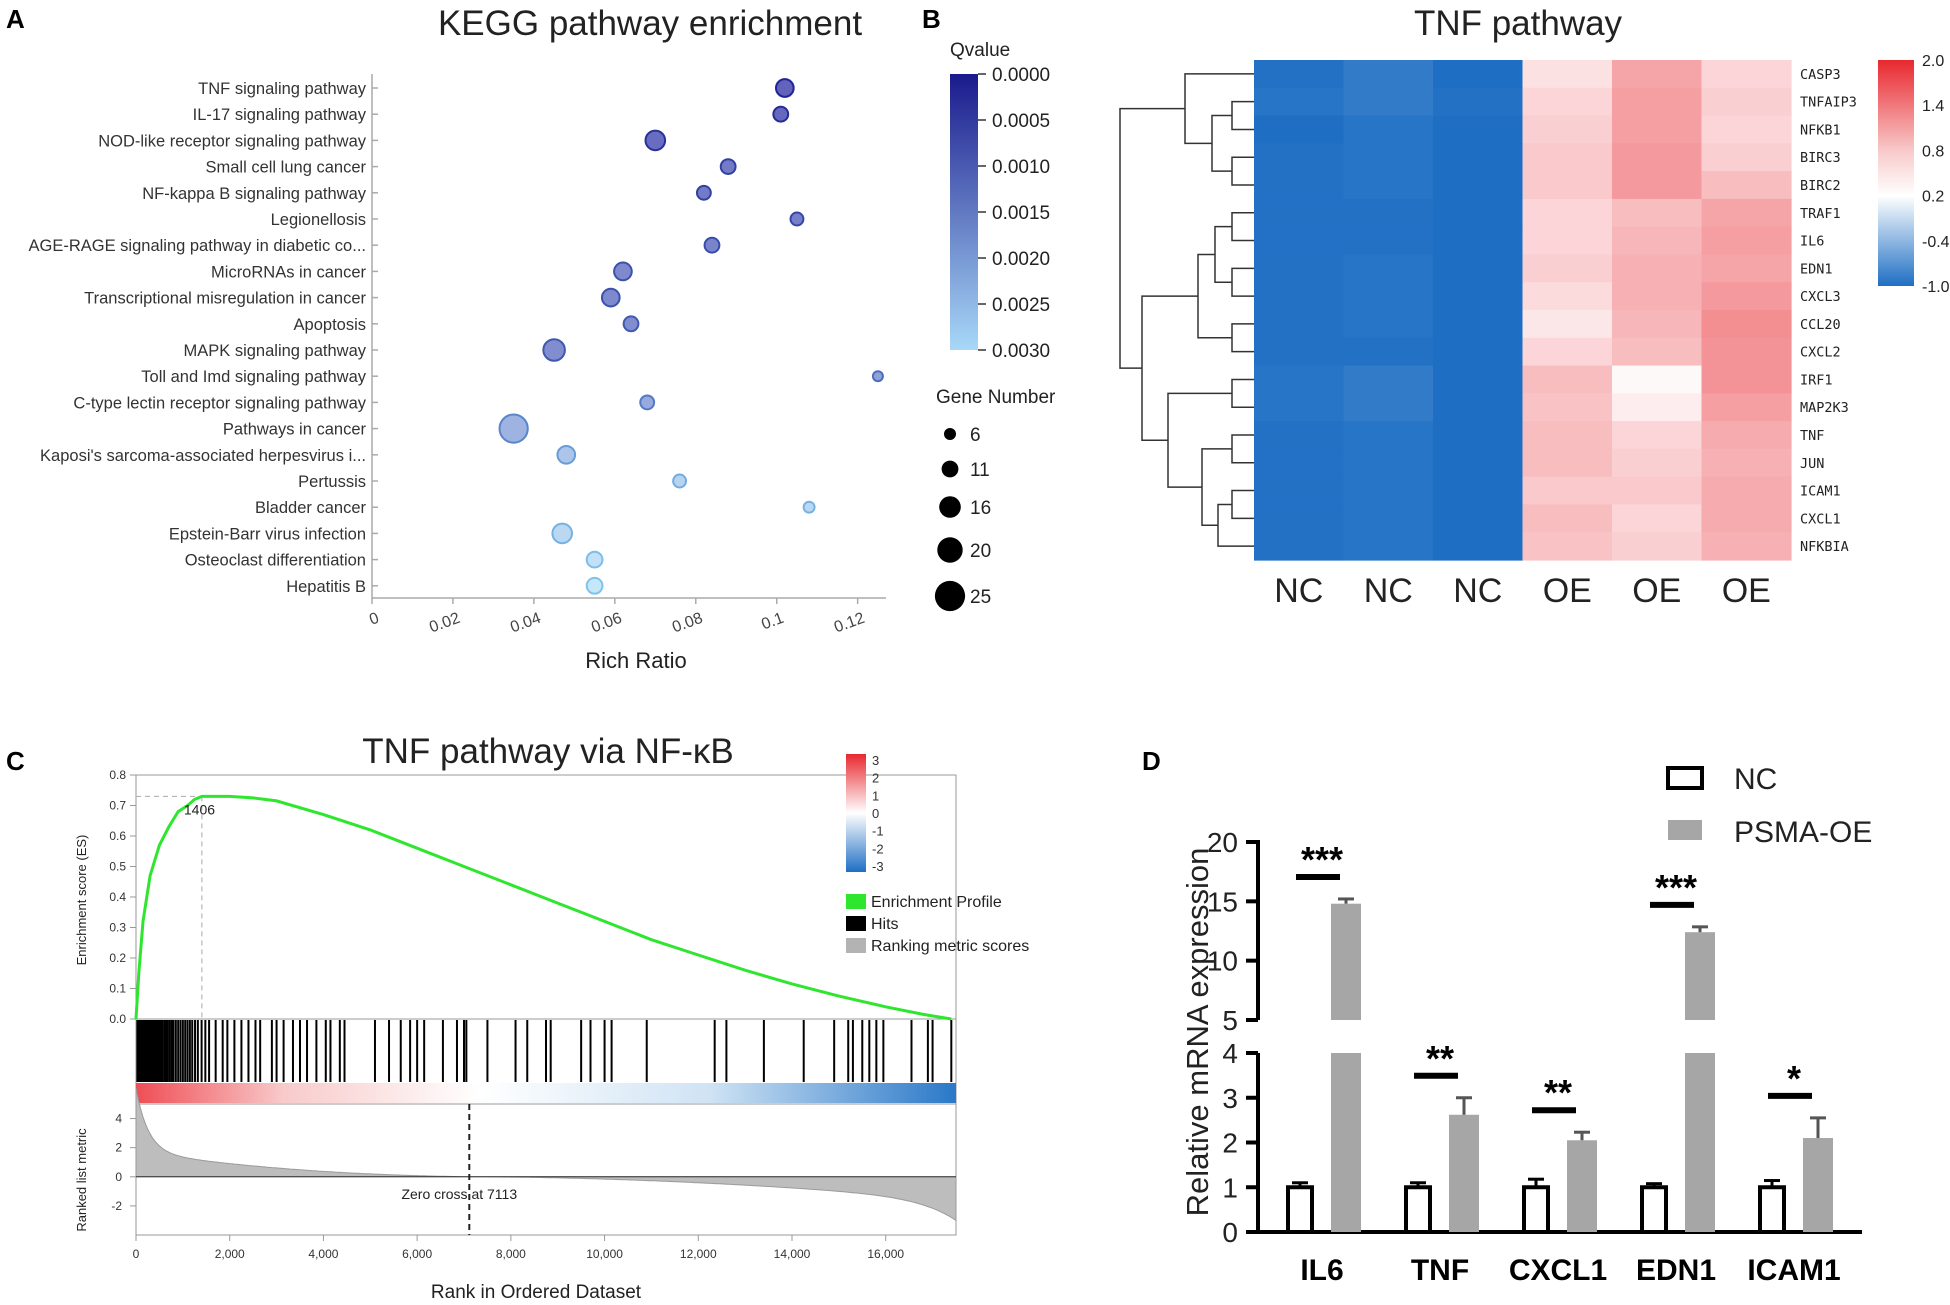 Image resolution: width=1950 pixels, height=1305 pixels. I want to click on pathway-label: TNF signaling pathway, so click(282, 89).